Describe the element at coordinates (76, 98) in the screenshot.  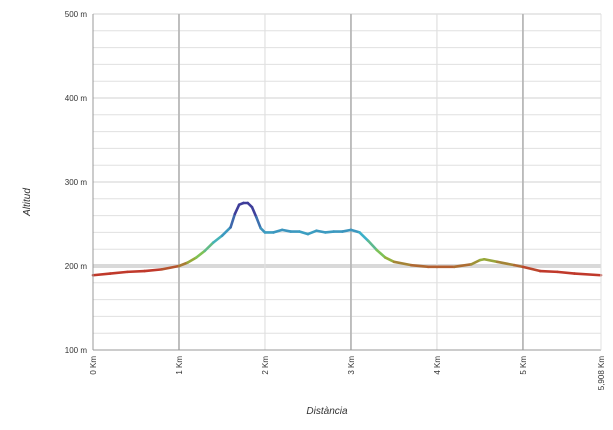
I see `y-tick-label: 400 m` at that location.